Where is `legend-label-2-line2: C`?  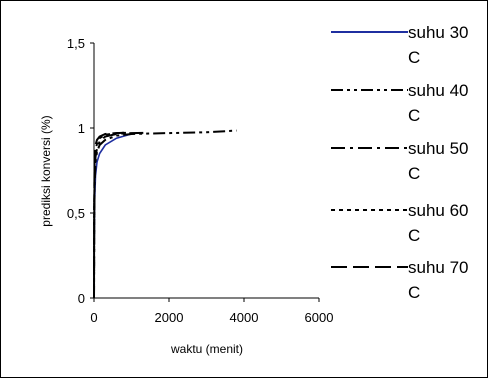
legend-label-2-line2: C is located at coordinates (414, 173).